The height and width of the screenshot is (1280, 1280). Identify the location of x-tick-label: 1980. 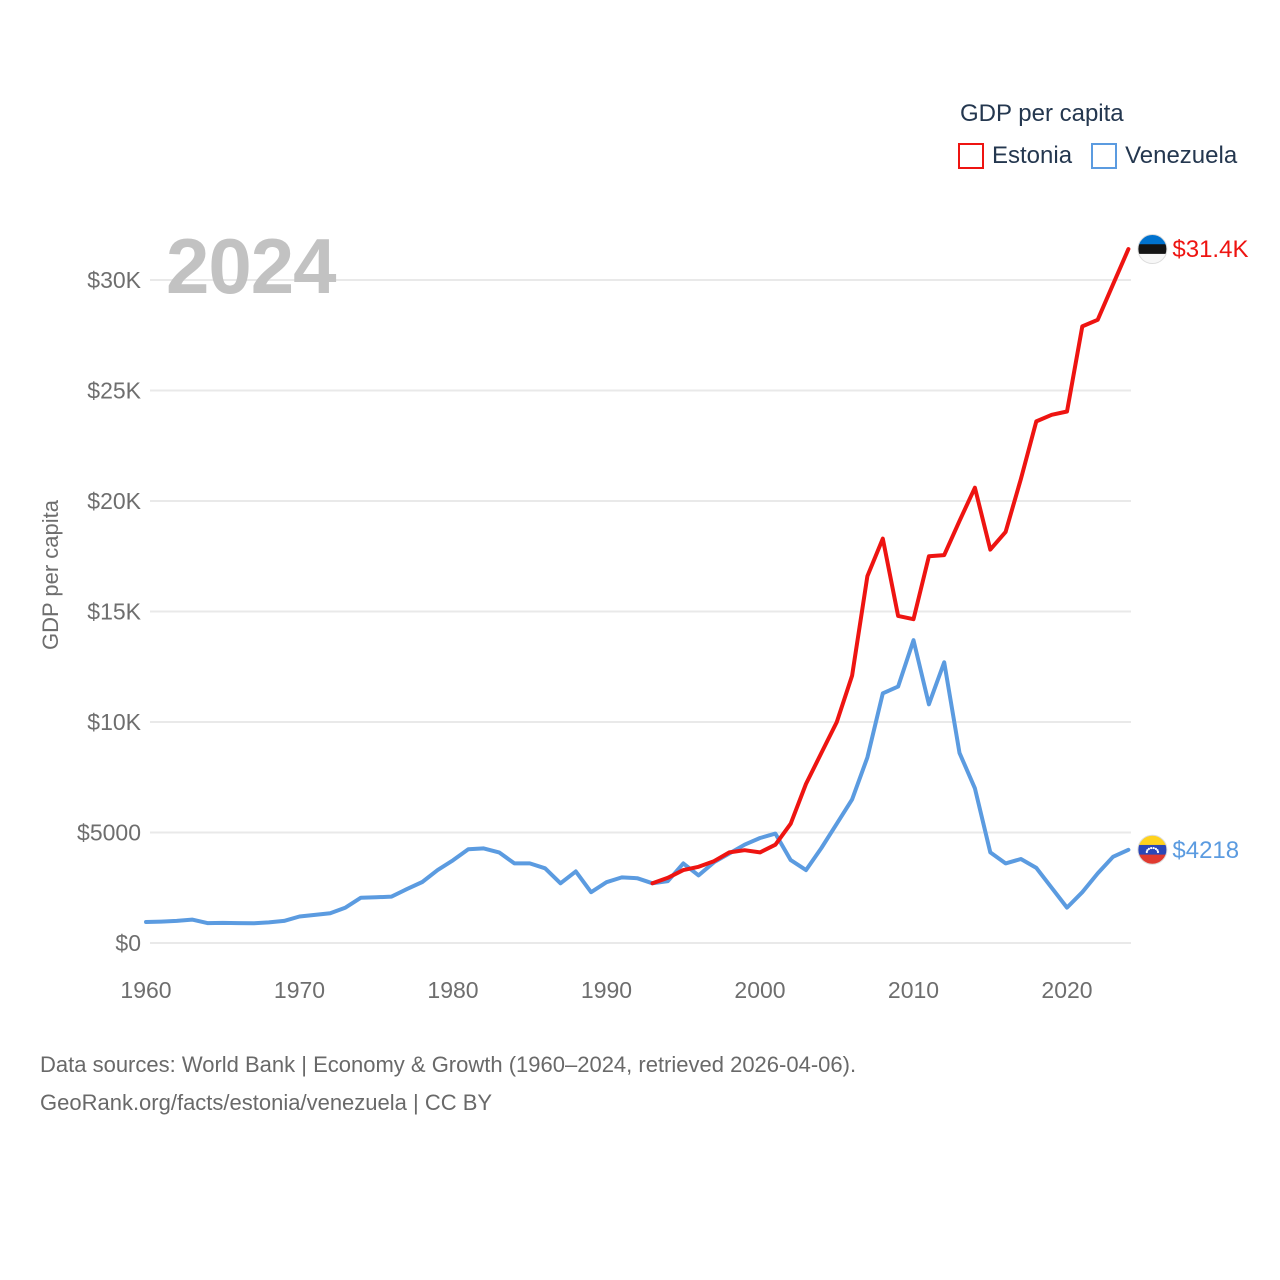
(452, 990).